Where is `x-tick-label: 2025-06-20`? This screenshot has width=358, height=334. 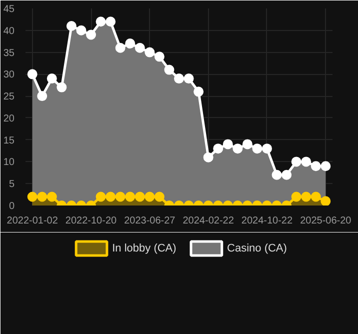
x-tick-label: 2025-06-20 is located at coordinates (326, 221).